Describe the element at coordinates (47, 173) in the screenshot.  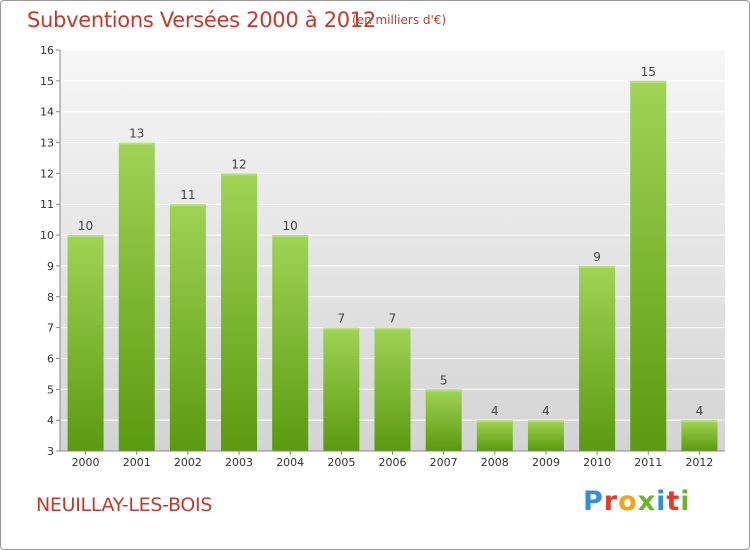
I see `y-tick-label: 12` at that location.